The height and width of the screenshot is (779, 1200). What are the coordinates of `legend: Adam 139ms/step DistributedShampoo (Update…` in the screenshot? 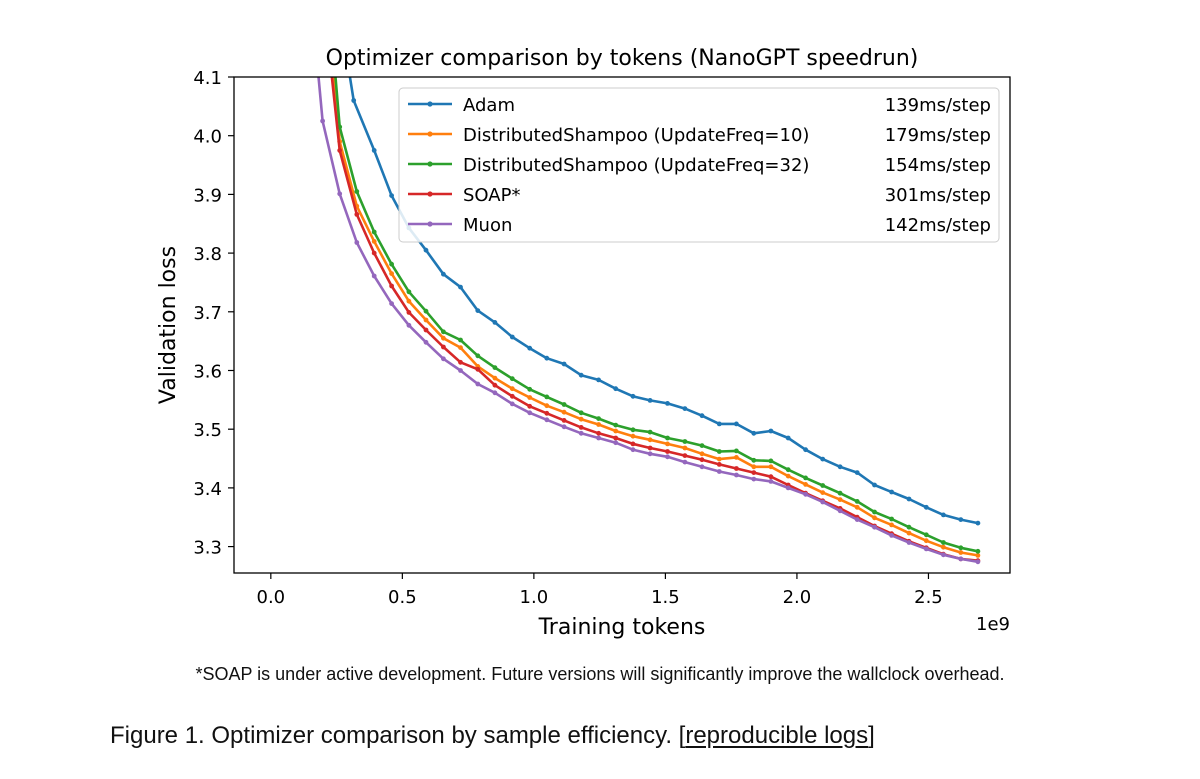 It's located at (699, 165).